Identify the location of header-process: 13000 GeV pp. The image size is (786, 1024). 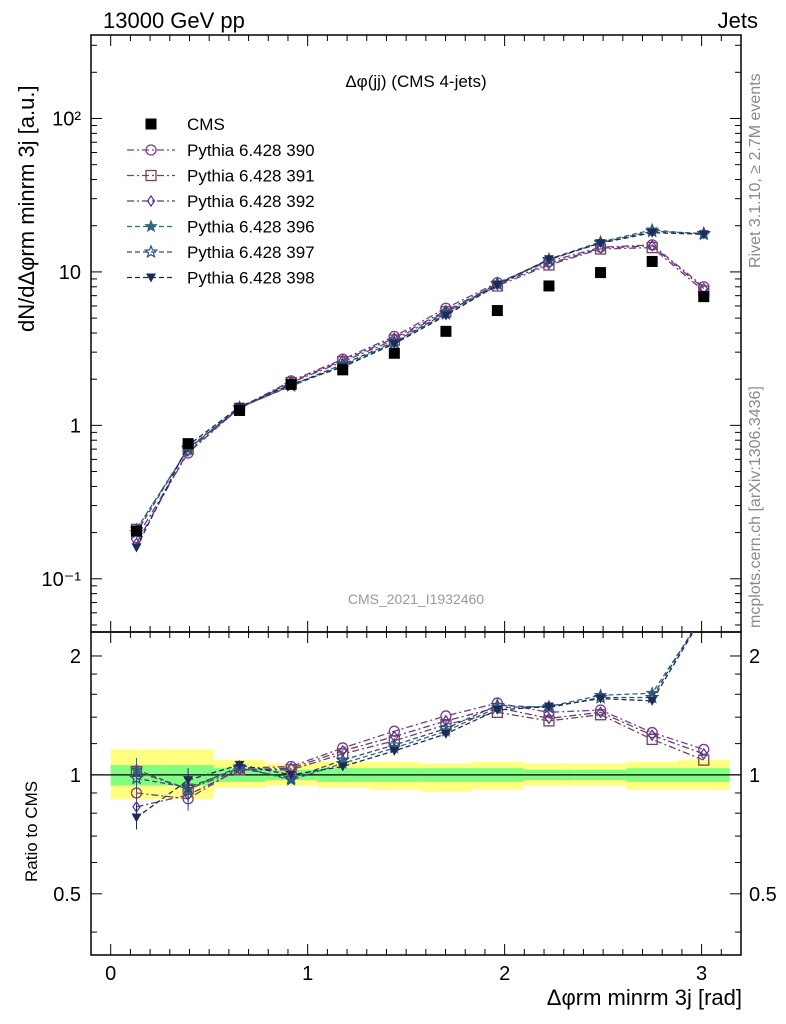
(174, 20).